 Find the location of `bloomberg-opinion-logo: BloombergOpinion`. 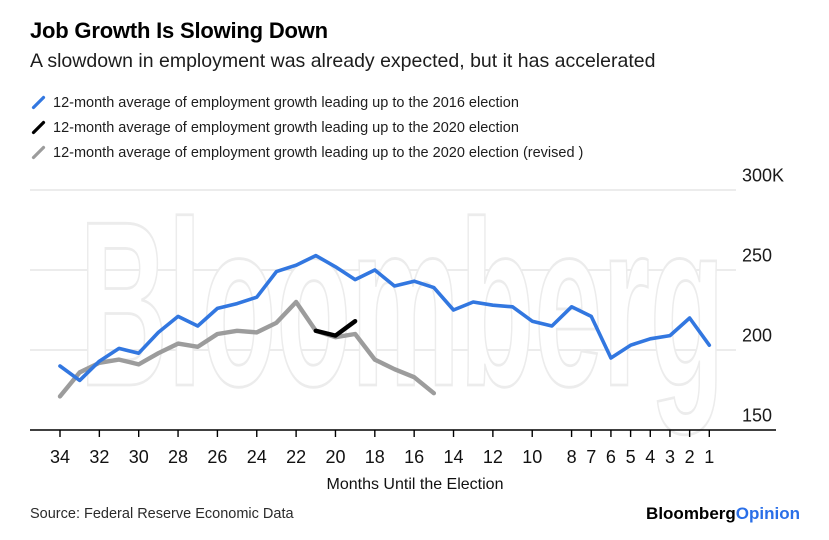

bloomberg-opinion-logo: BloombergOpinion is located at coordinates (723, 514).